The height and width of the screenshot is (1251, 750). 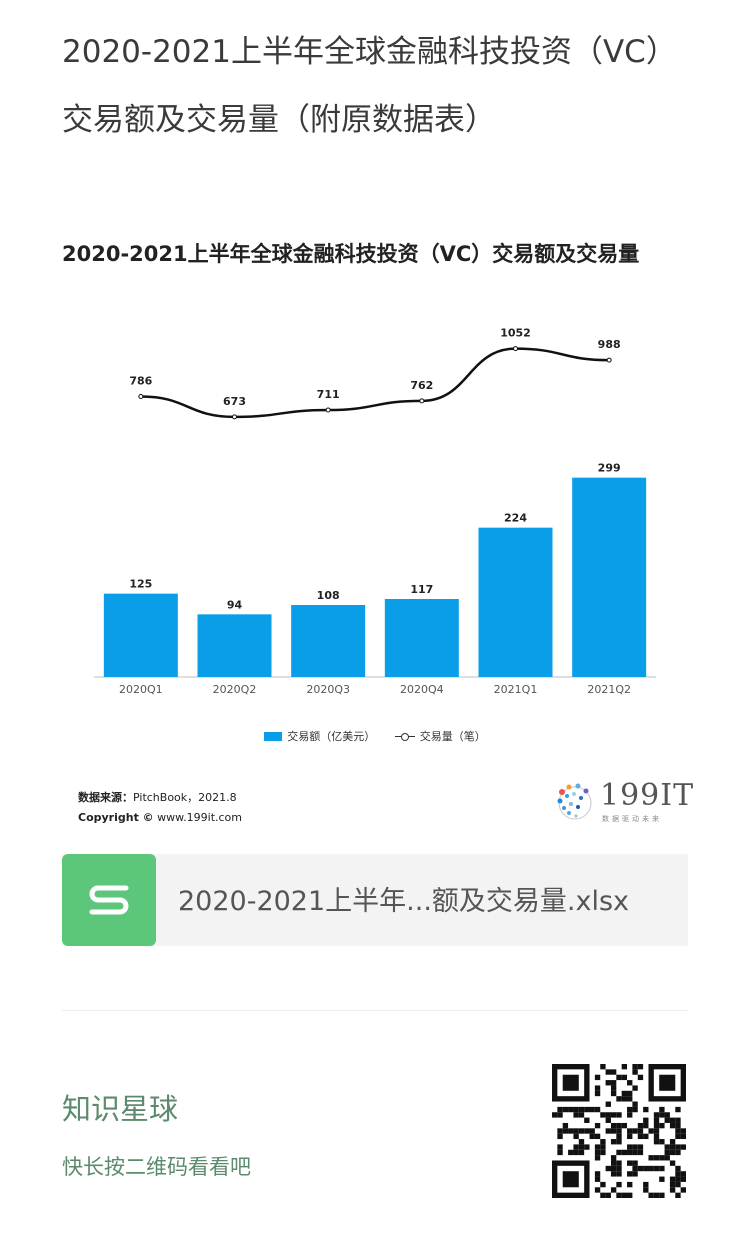 I want to click on line-value-label: 711, so click(x=328, y=394).